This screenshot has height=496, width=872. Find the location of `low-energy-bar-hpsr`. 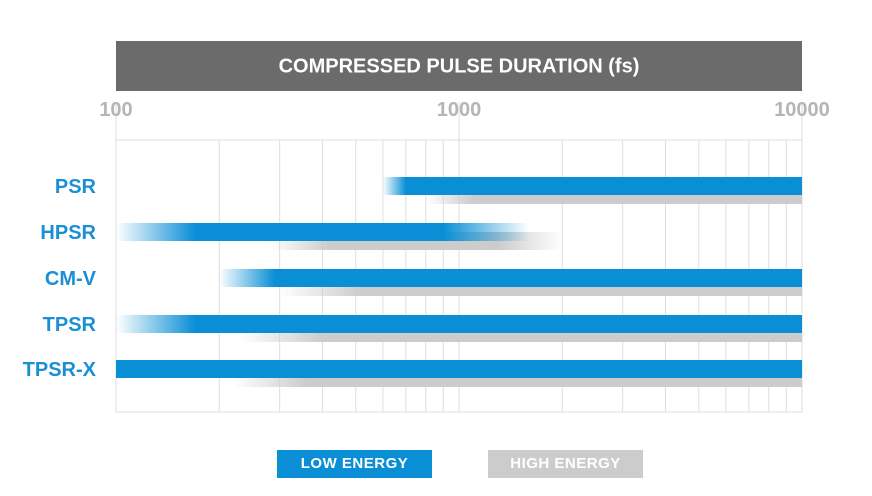

low-energy-bar-hpsr is located at coordinates (323, 232).